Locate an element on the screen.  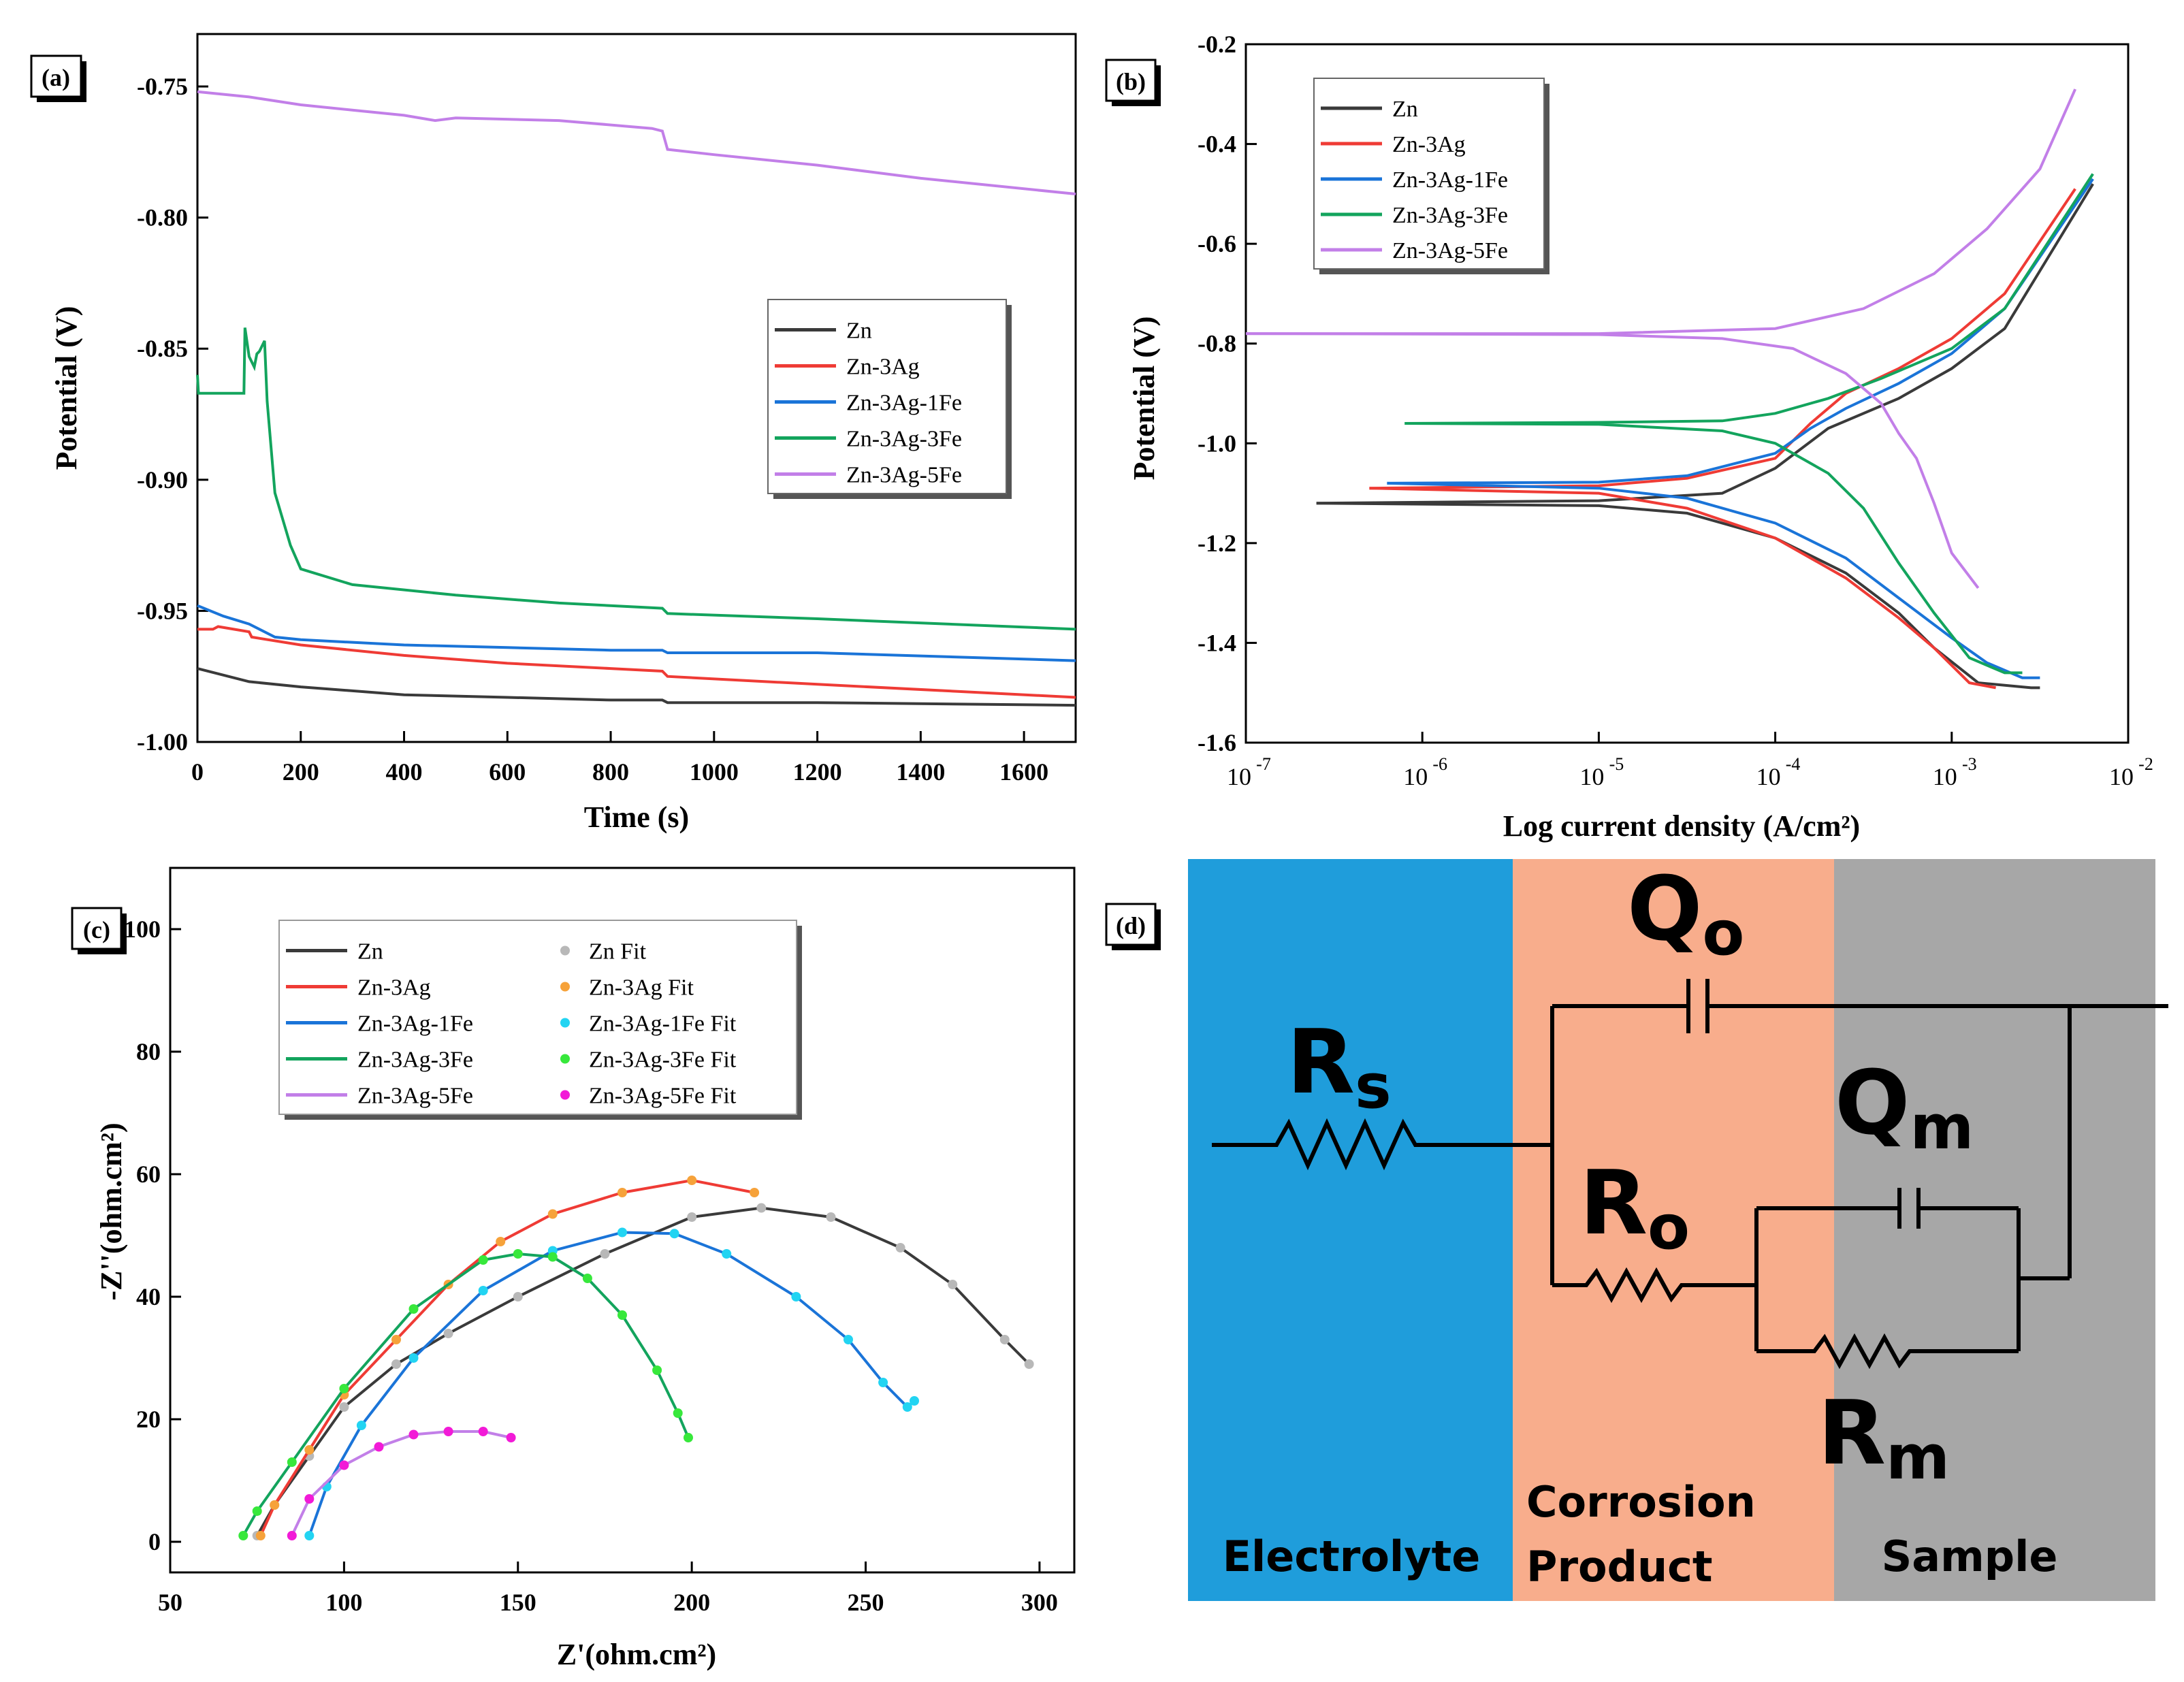
ytick-label: -1.2 is located at coordinates (1217, 544).